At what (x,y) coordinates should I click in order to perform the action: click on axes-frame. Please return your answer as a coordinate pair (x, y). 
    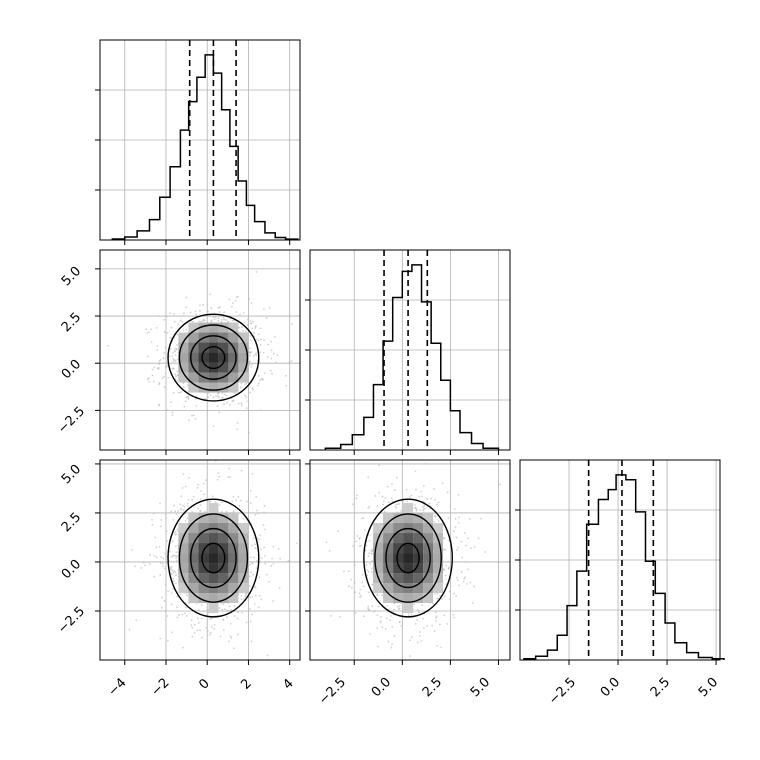
    Looking at the image, I should click on (200, 140).